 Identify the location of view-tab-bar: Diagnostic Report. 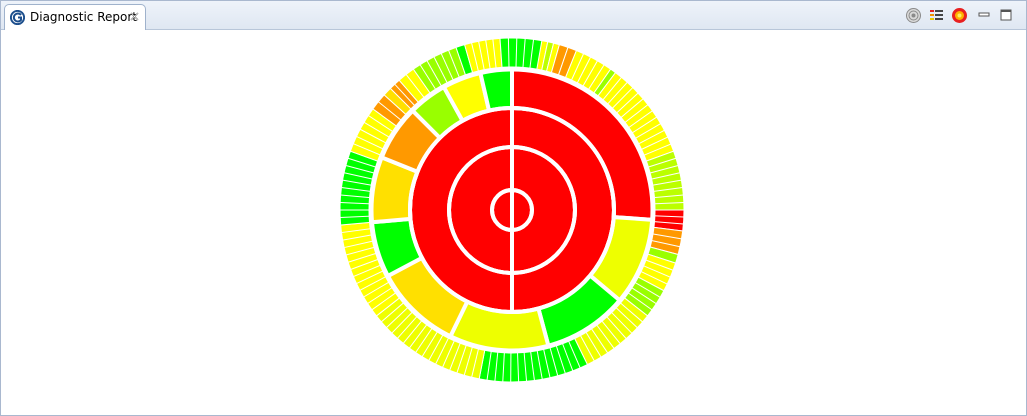
(513, 15).